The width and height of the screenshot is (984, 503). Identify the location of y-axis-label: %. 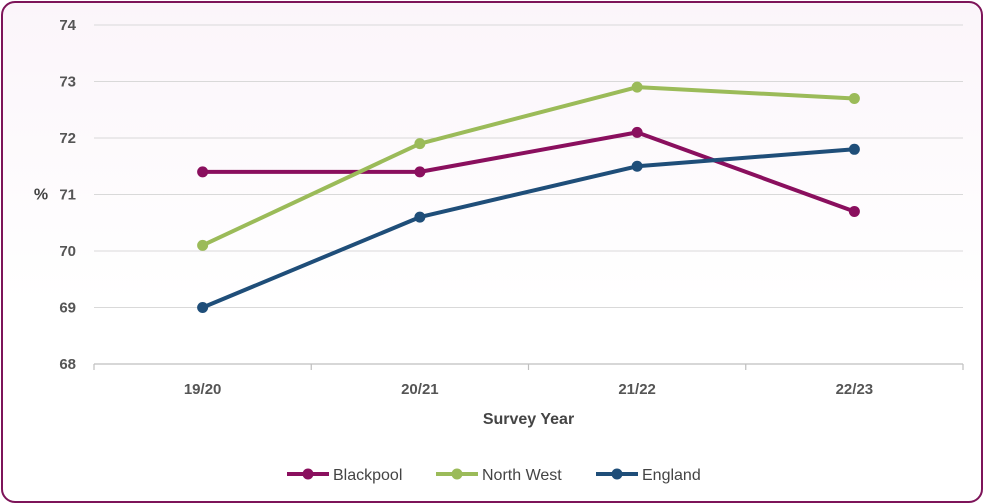
(41, 195).